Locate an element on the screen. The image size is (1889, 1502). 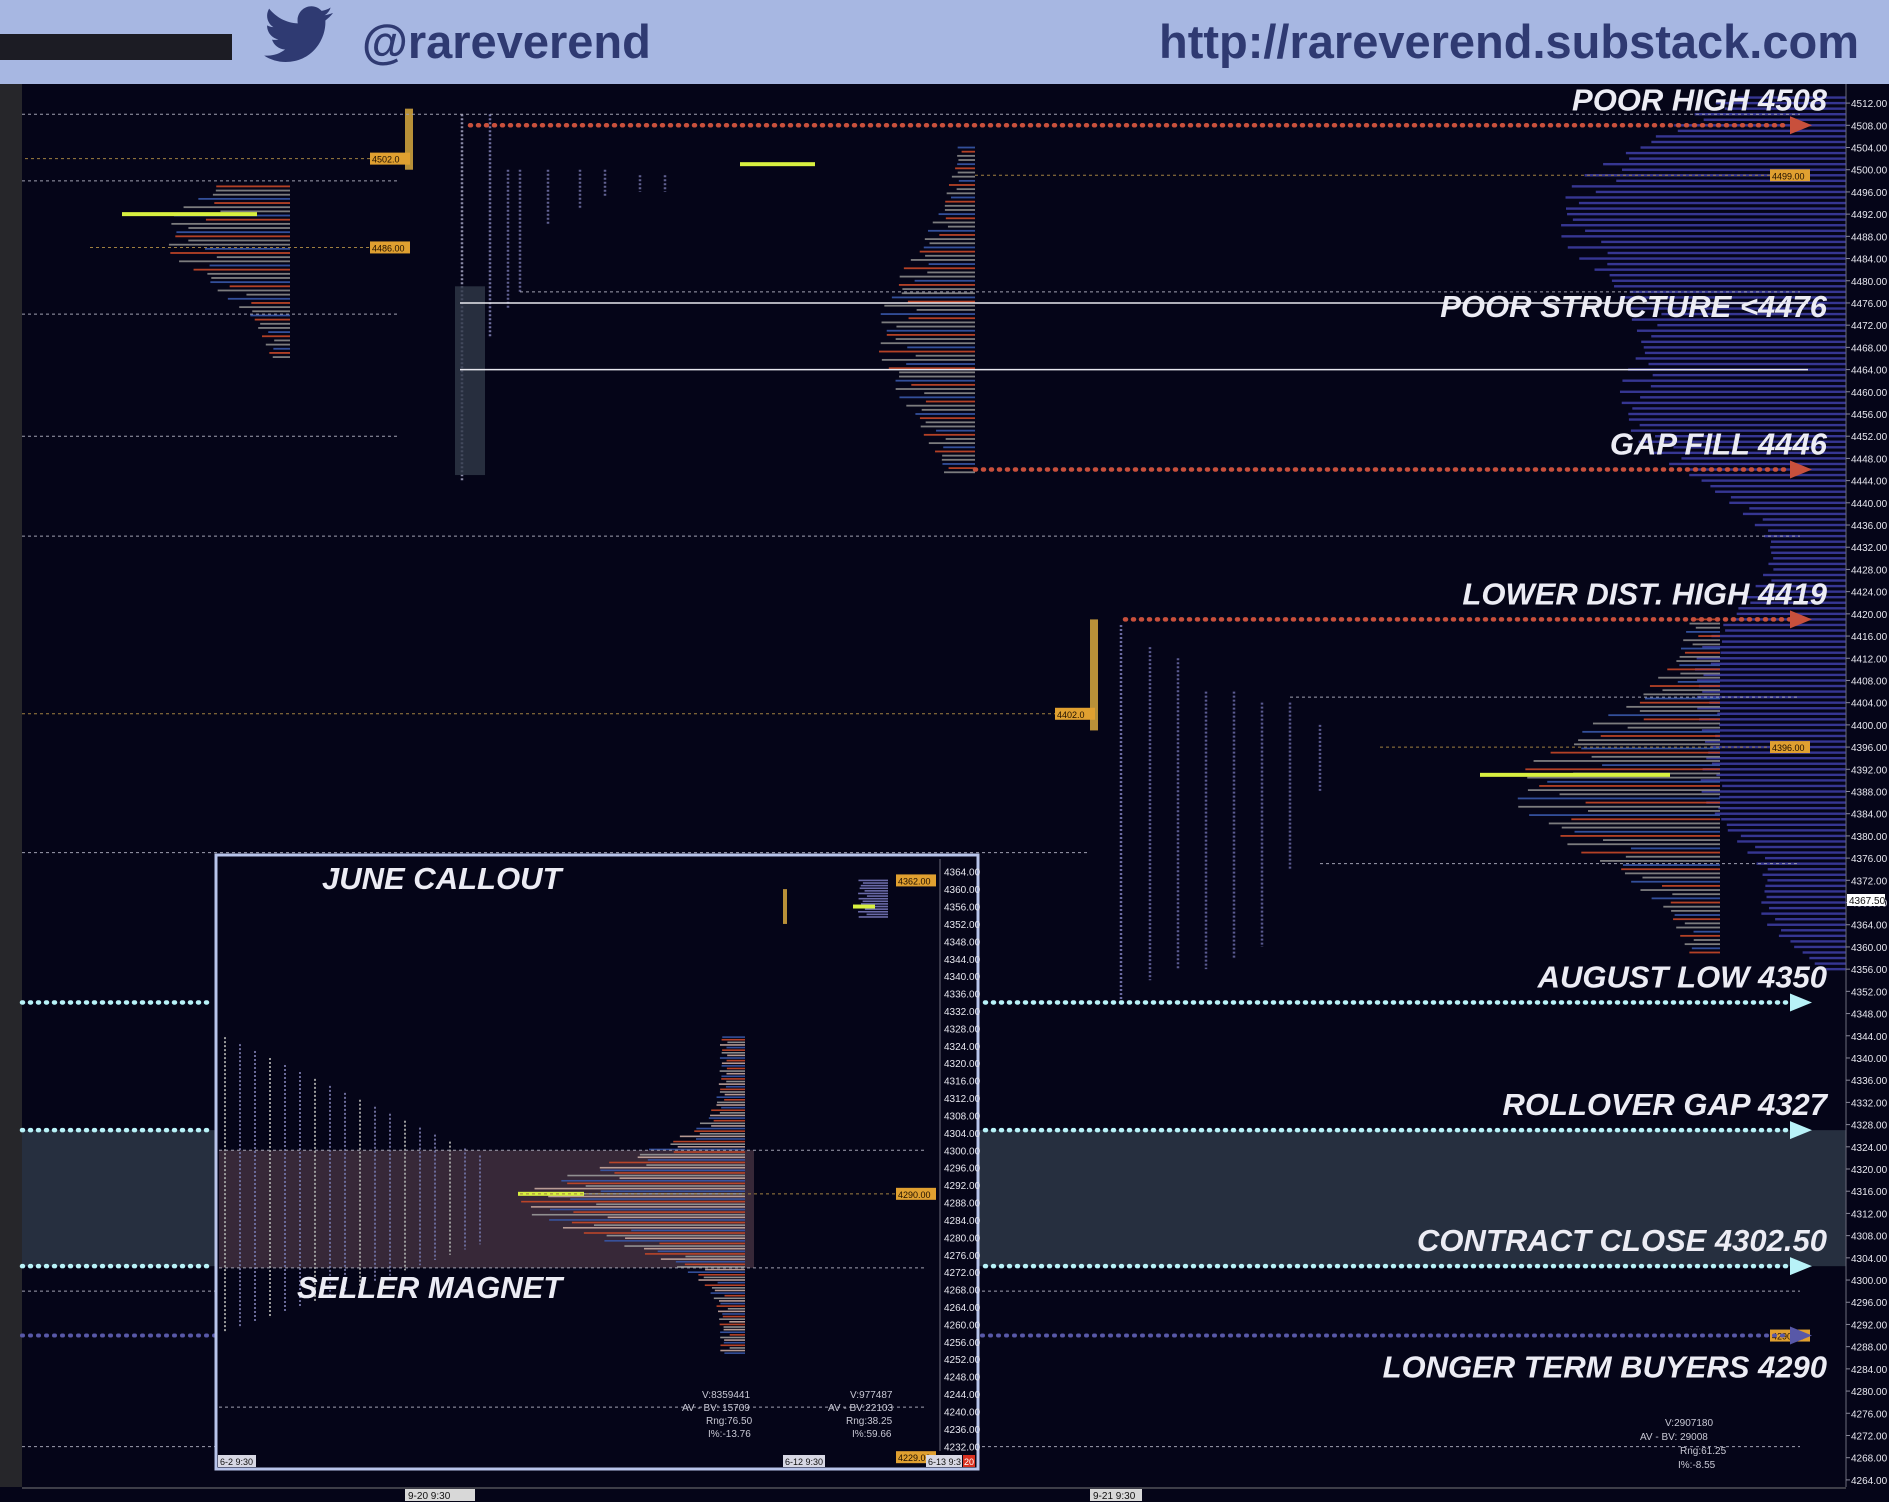
axis-tick-label: 4400.00 is located at coordinates (1869, 726).